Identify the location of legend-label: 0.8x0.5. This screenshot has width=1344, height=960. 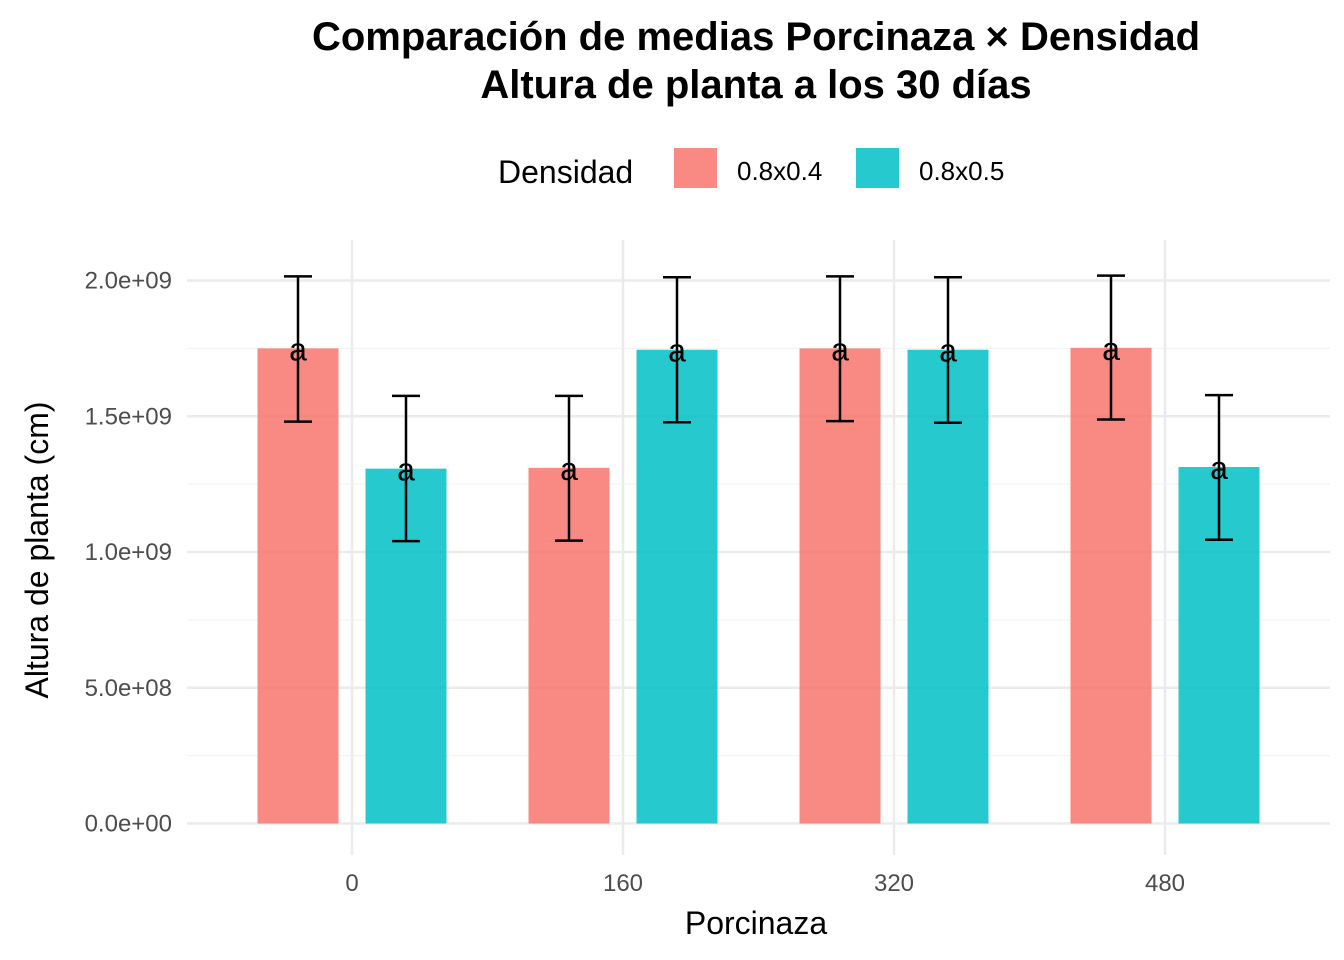
(961, 171).